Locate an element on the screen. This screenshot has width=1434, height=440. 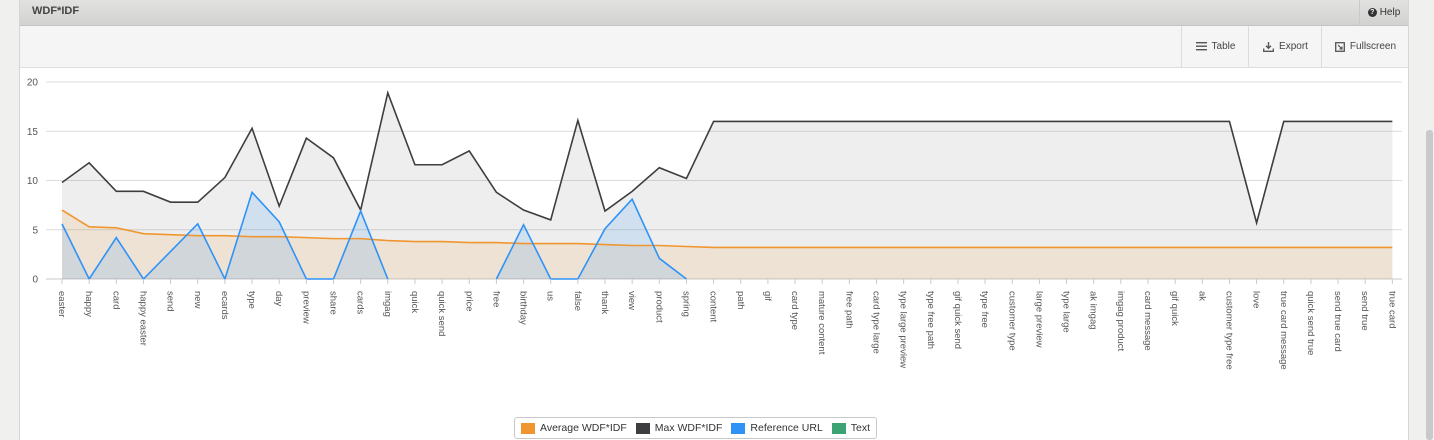
fullscreen-button: Fullscreen is located at coordinates (1365, 46).